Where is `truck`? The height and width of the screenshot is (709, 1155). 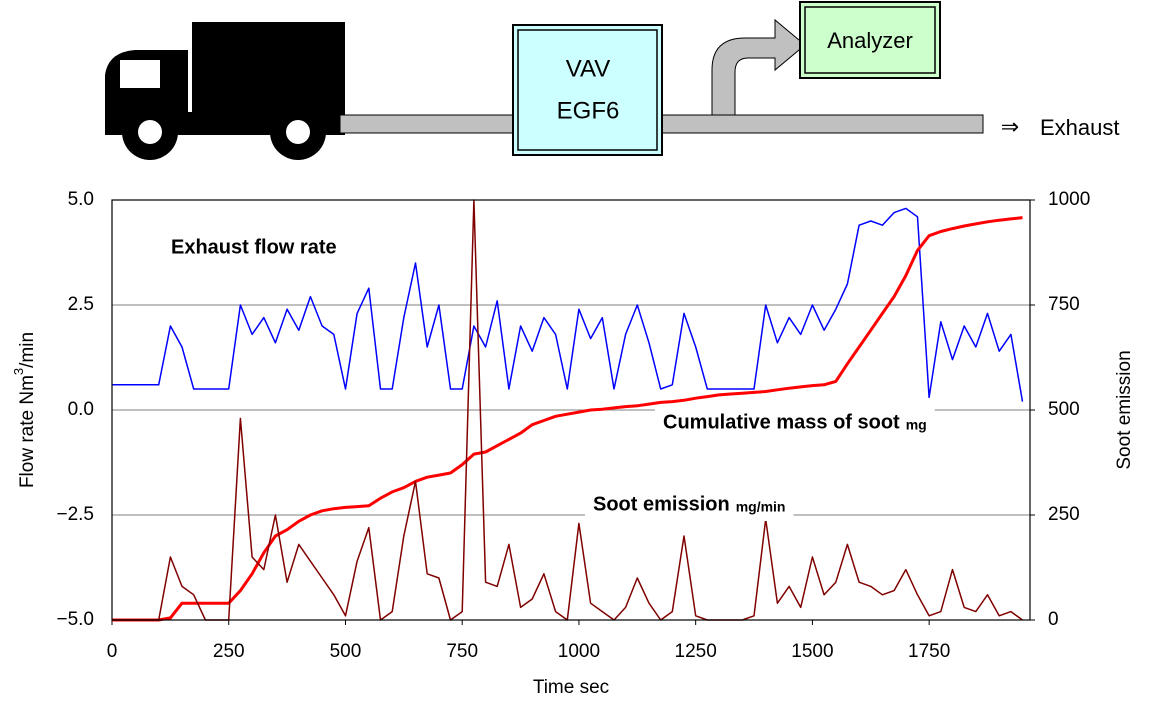 truck is located at coordinates (225, 91).